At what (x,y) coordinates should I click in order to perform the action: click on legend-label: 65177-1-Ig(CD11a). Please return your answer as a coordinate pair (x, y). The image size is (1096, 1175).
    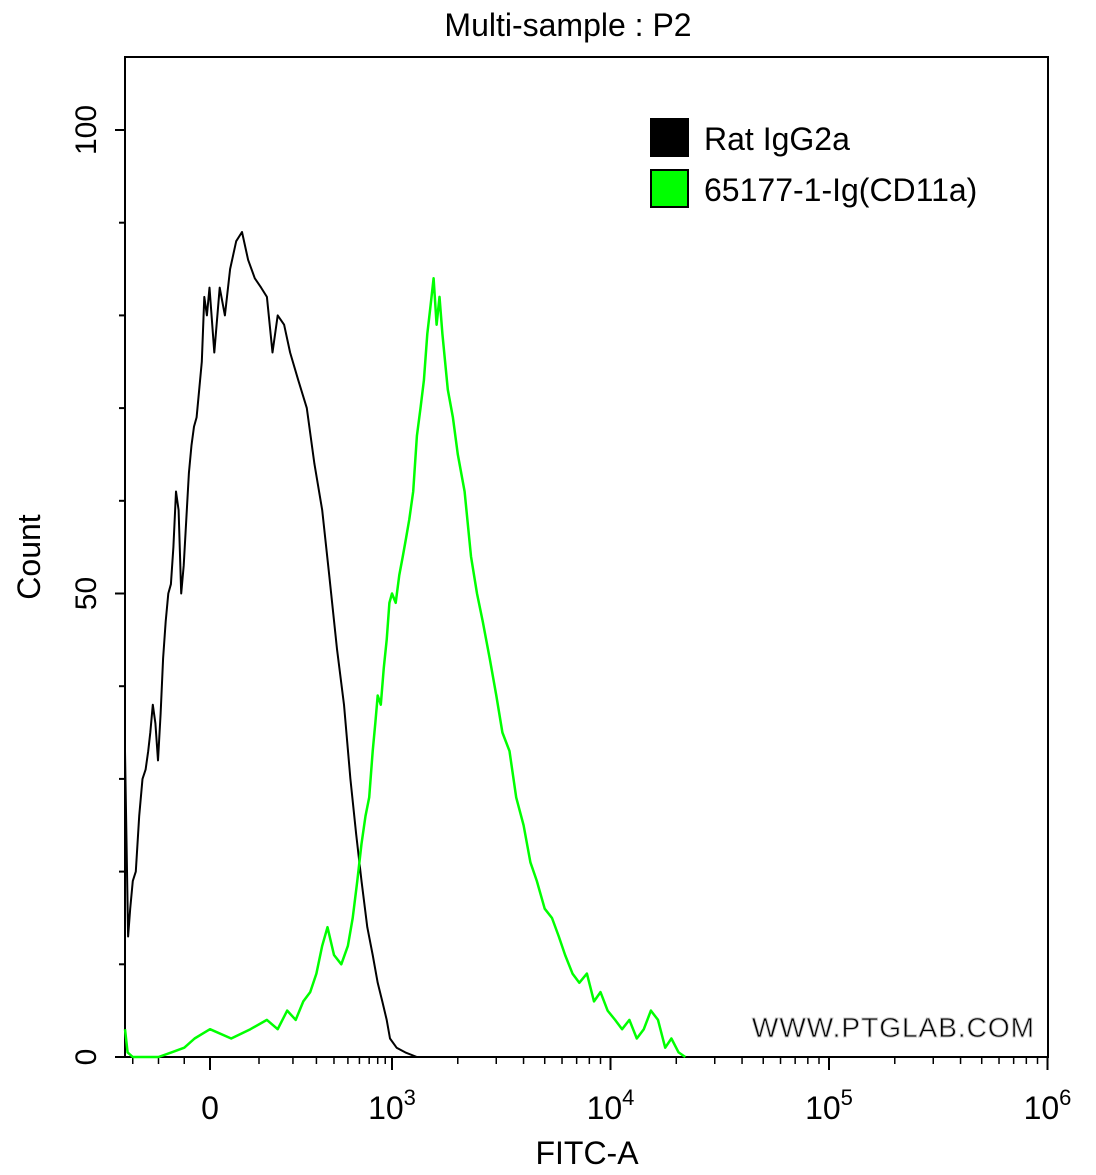
    Looking at the image, I should click on (840, 190).